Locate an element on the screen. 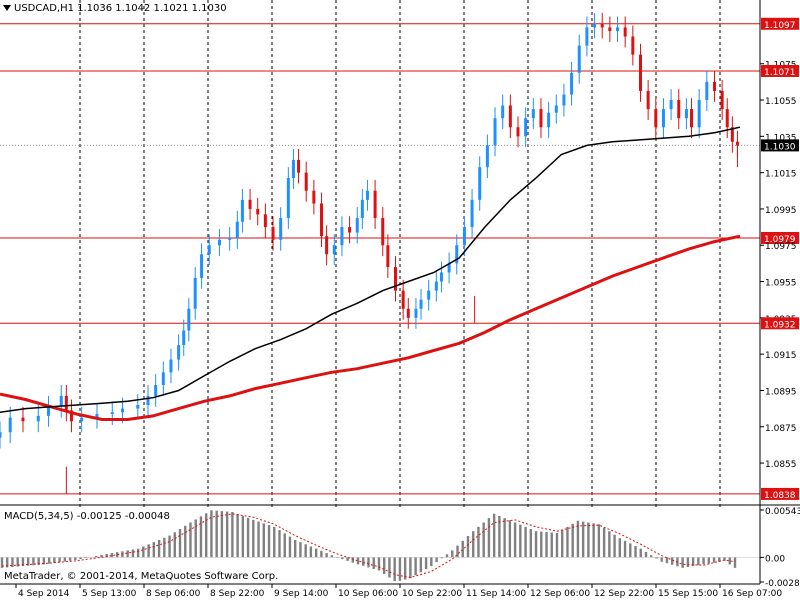  price-tick-label: 1.0855 is located at coordinates (781, 465).